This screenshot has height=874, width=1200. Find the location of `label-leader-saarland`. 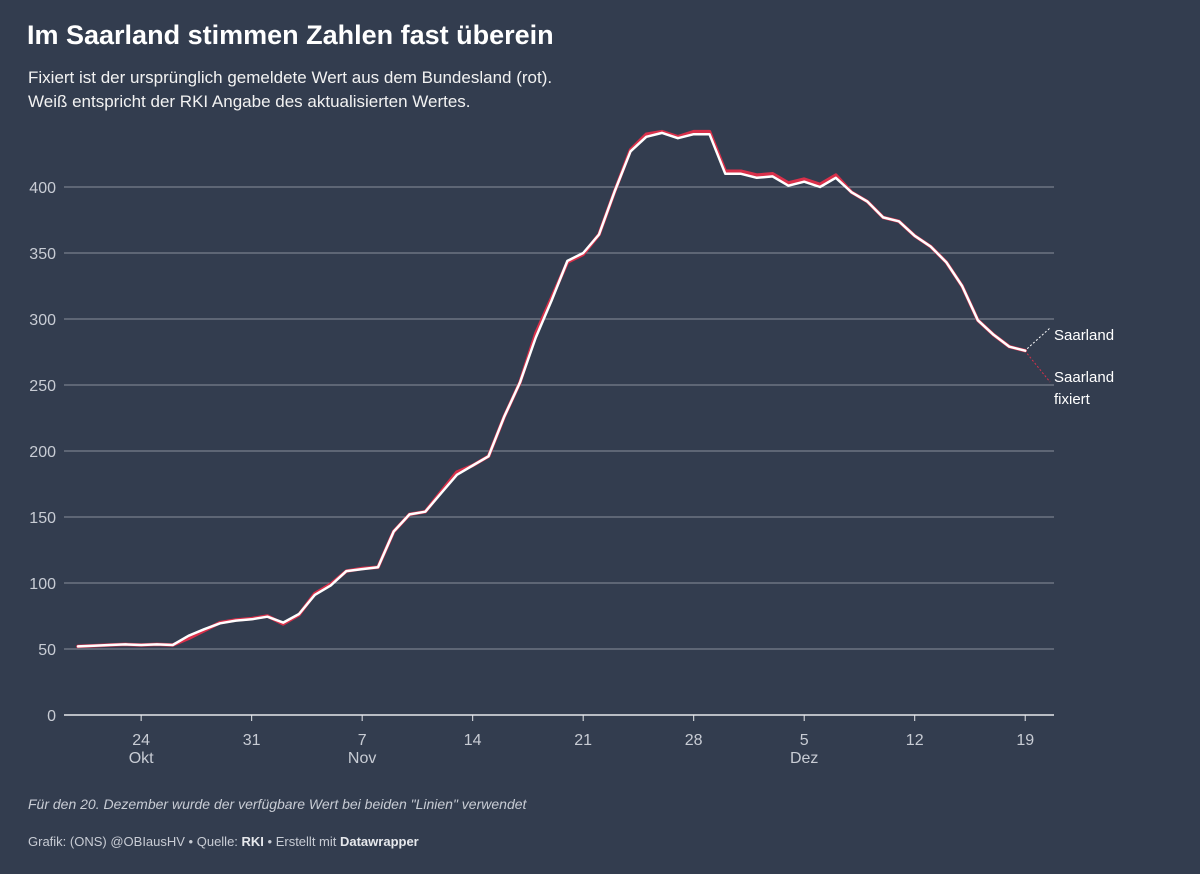

label-leader-saarland is located at coordinates (1038, 338).